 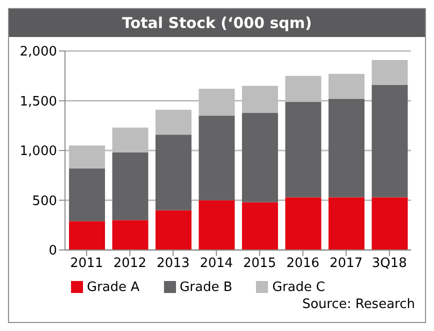 What do you see at coordinates (299, 287) in the screenshot?
I see `legend-label: Grade C` at bounding box center [299, 287].